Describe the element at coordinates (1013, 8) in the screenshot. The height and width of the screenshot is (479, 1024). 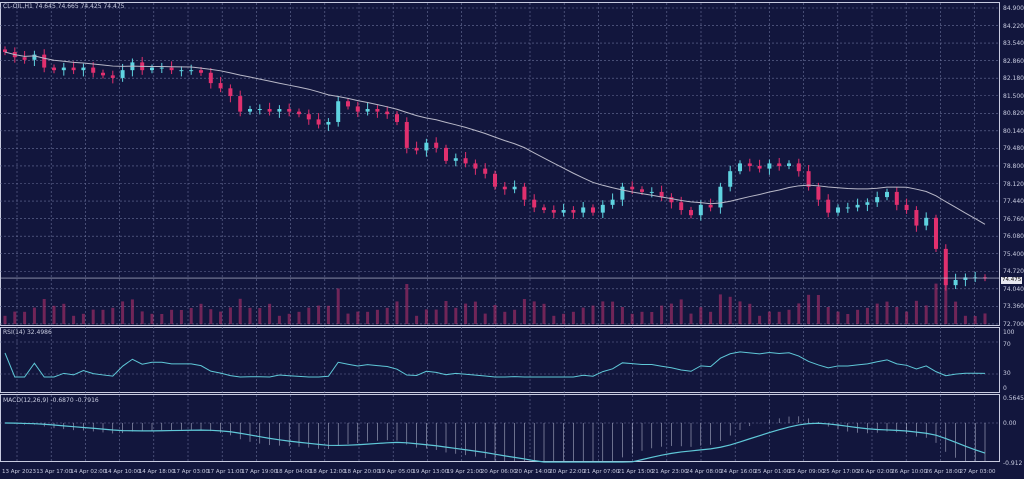
I see `price-tick: 84.900` at that location.